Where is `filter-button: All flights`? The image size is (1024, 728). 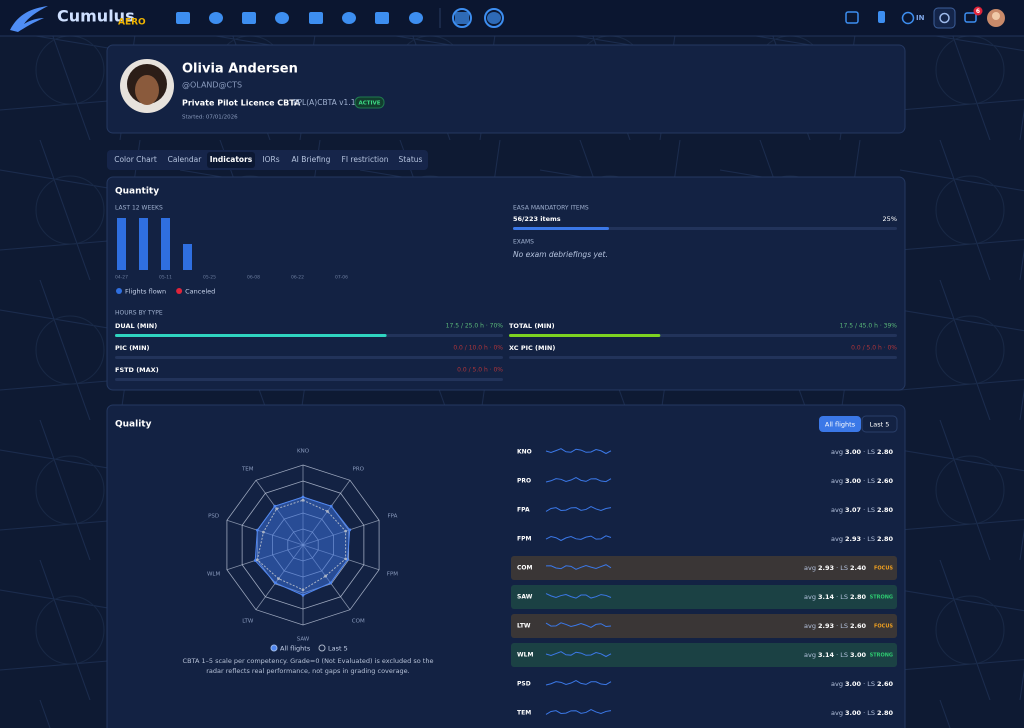
filter-button: All flights is located at coordinates (840, 425).